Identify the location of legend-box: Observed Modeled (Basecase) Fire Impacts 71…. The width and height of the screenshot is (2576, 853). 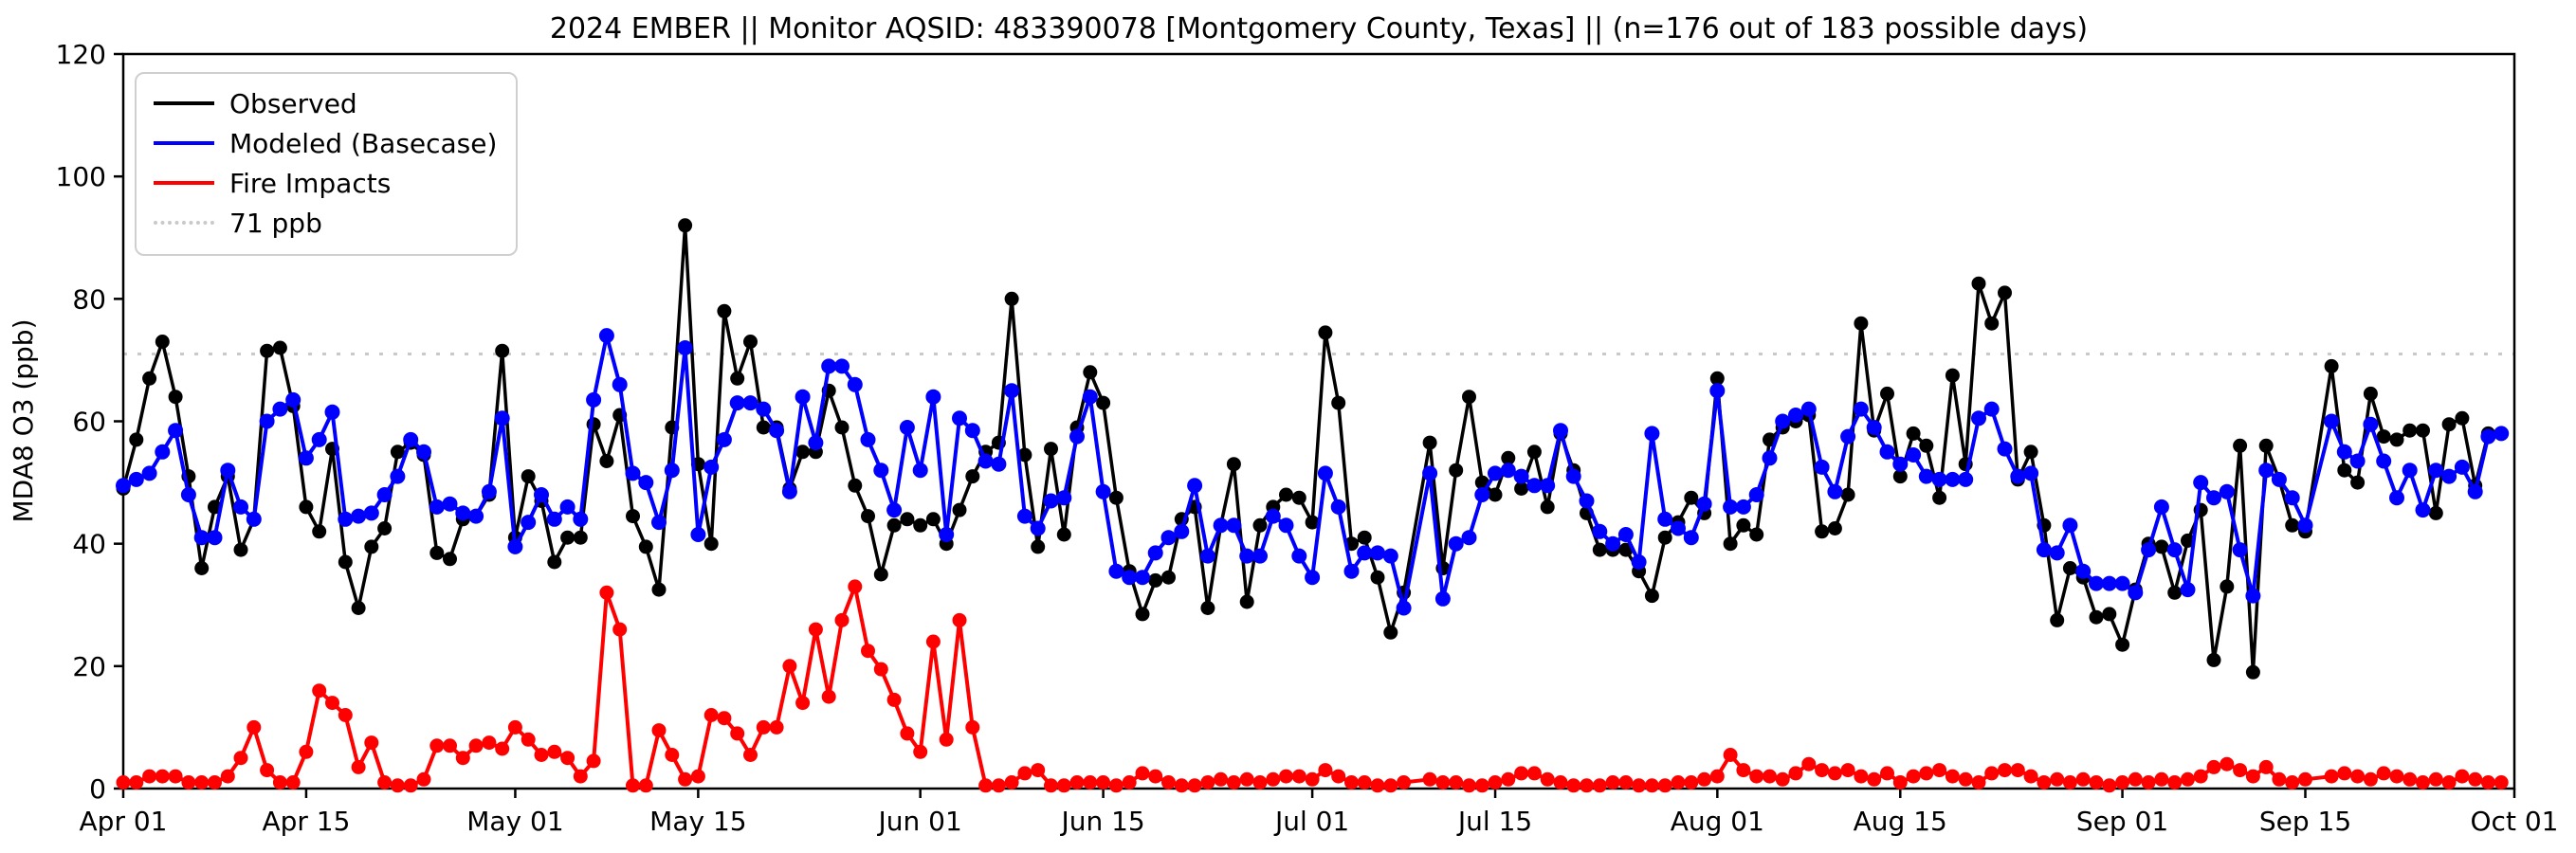
(326, 164).